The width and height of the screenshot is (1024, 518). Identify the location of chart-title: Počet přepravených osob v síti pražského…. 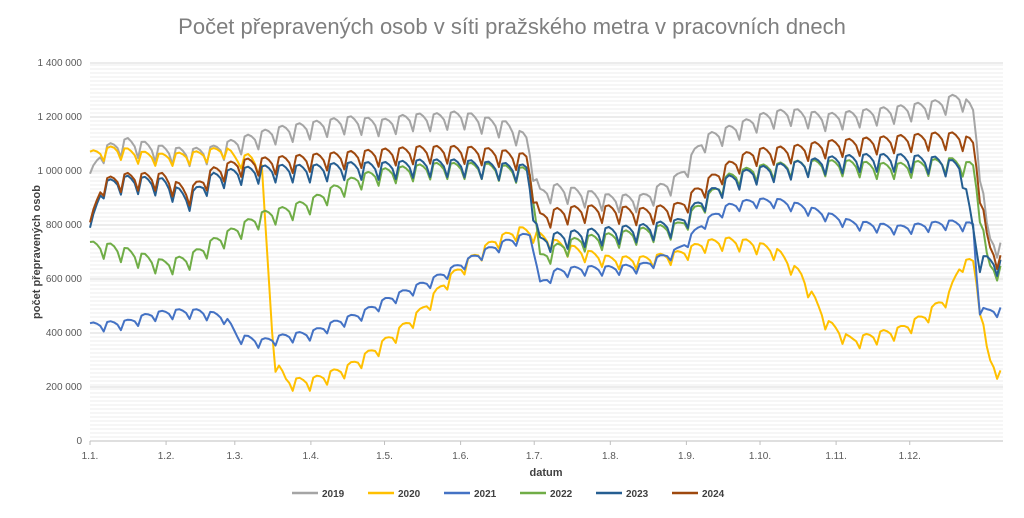
(512, 26).